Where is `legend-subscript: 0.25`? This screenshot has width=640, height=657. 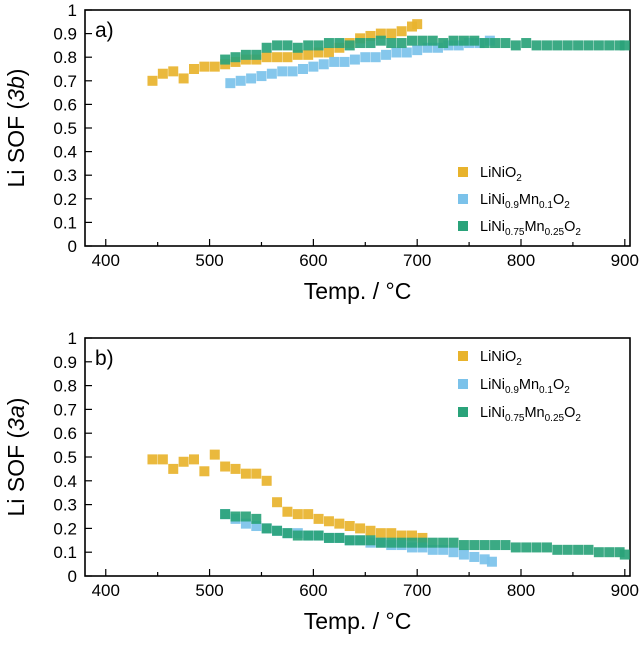
legend-subscript: 0.25 is located at coordinates (555, 418).